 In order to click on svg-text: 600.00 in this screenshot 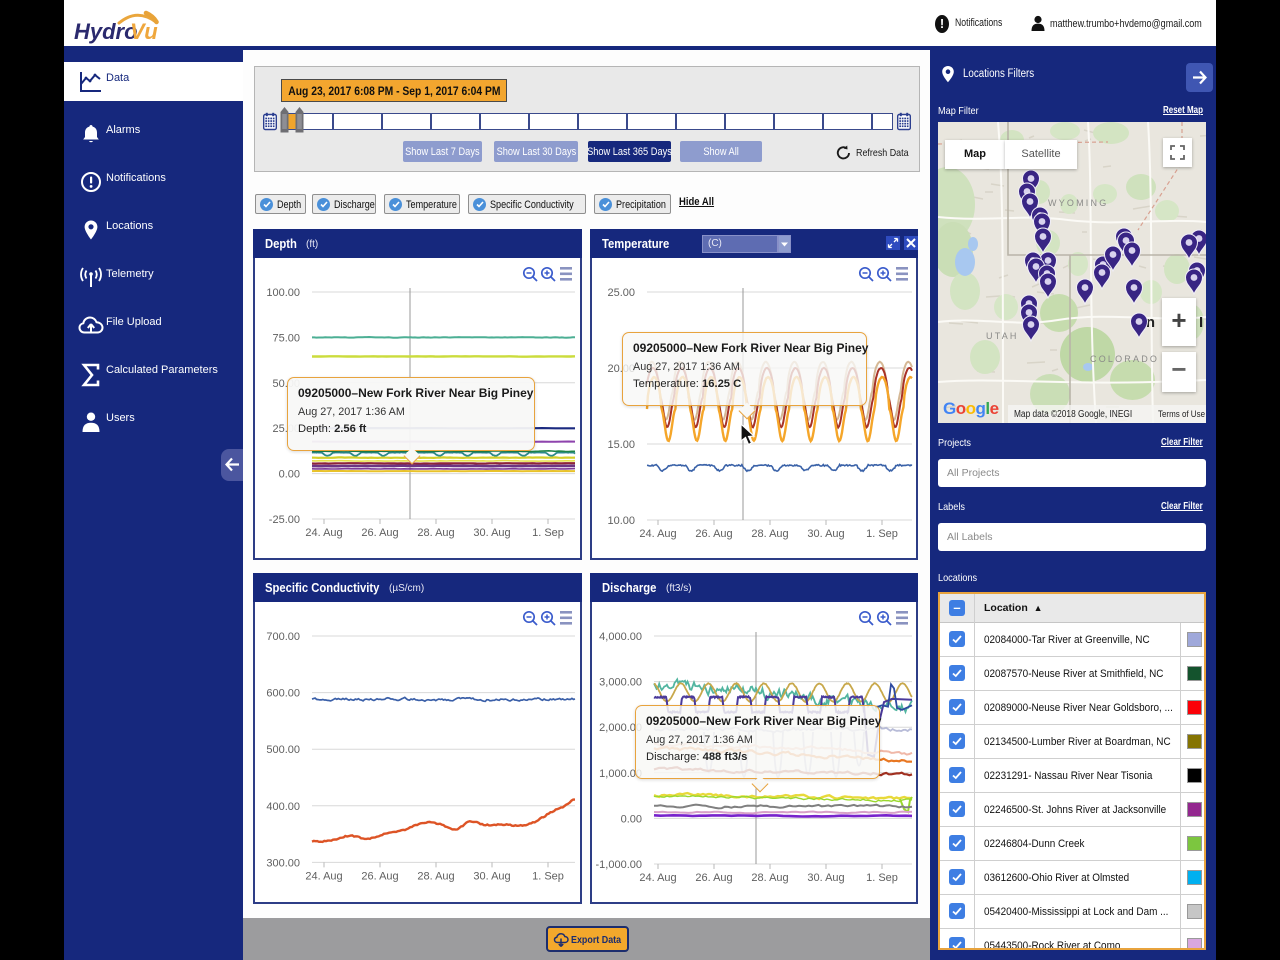, I will do `click(283, 694)`.